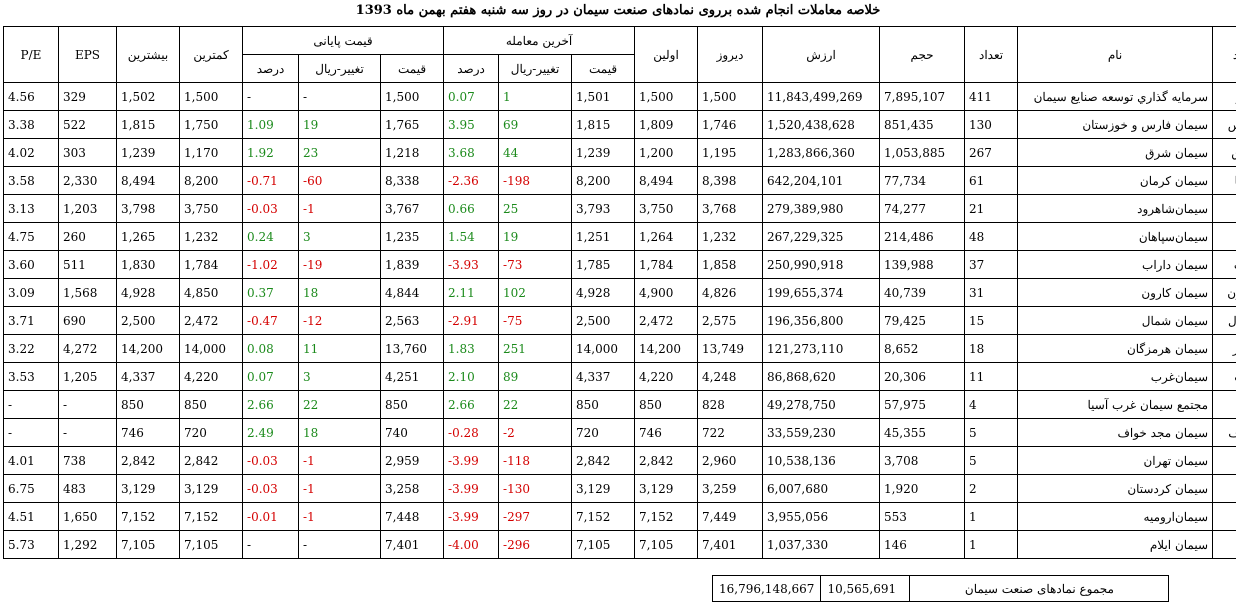  Describe the element at coordinates (922, 488) in the screenshot. I see `cell-volume: 1,920` at that location.